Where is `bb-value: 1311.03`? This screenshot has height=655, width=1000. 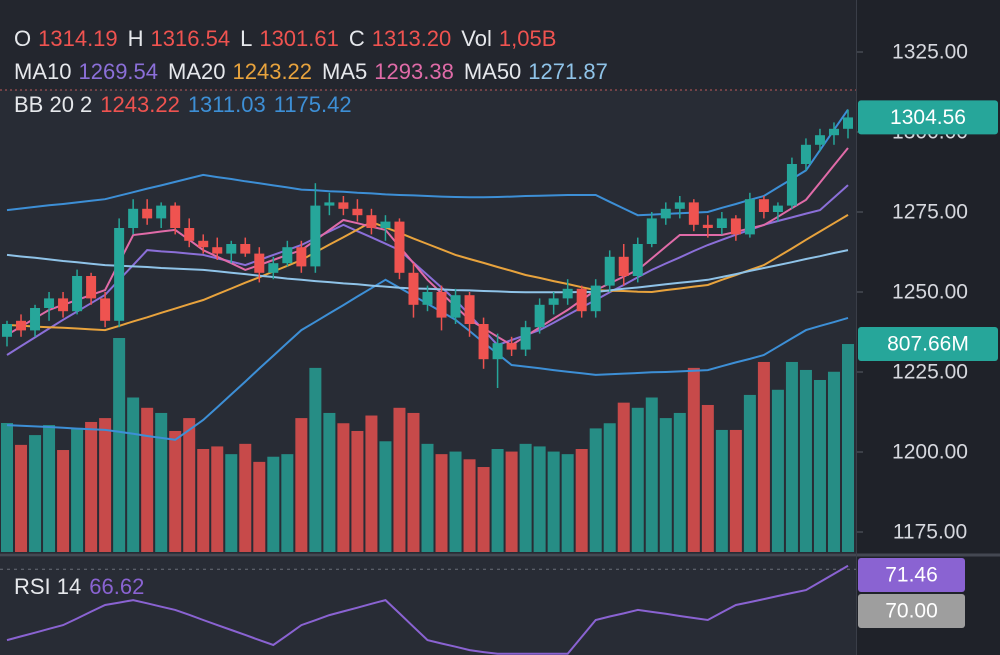
bb-value: 1311.03 is located at coordinates (227, 104).